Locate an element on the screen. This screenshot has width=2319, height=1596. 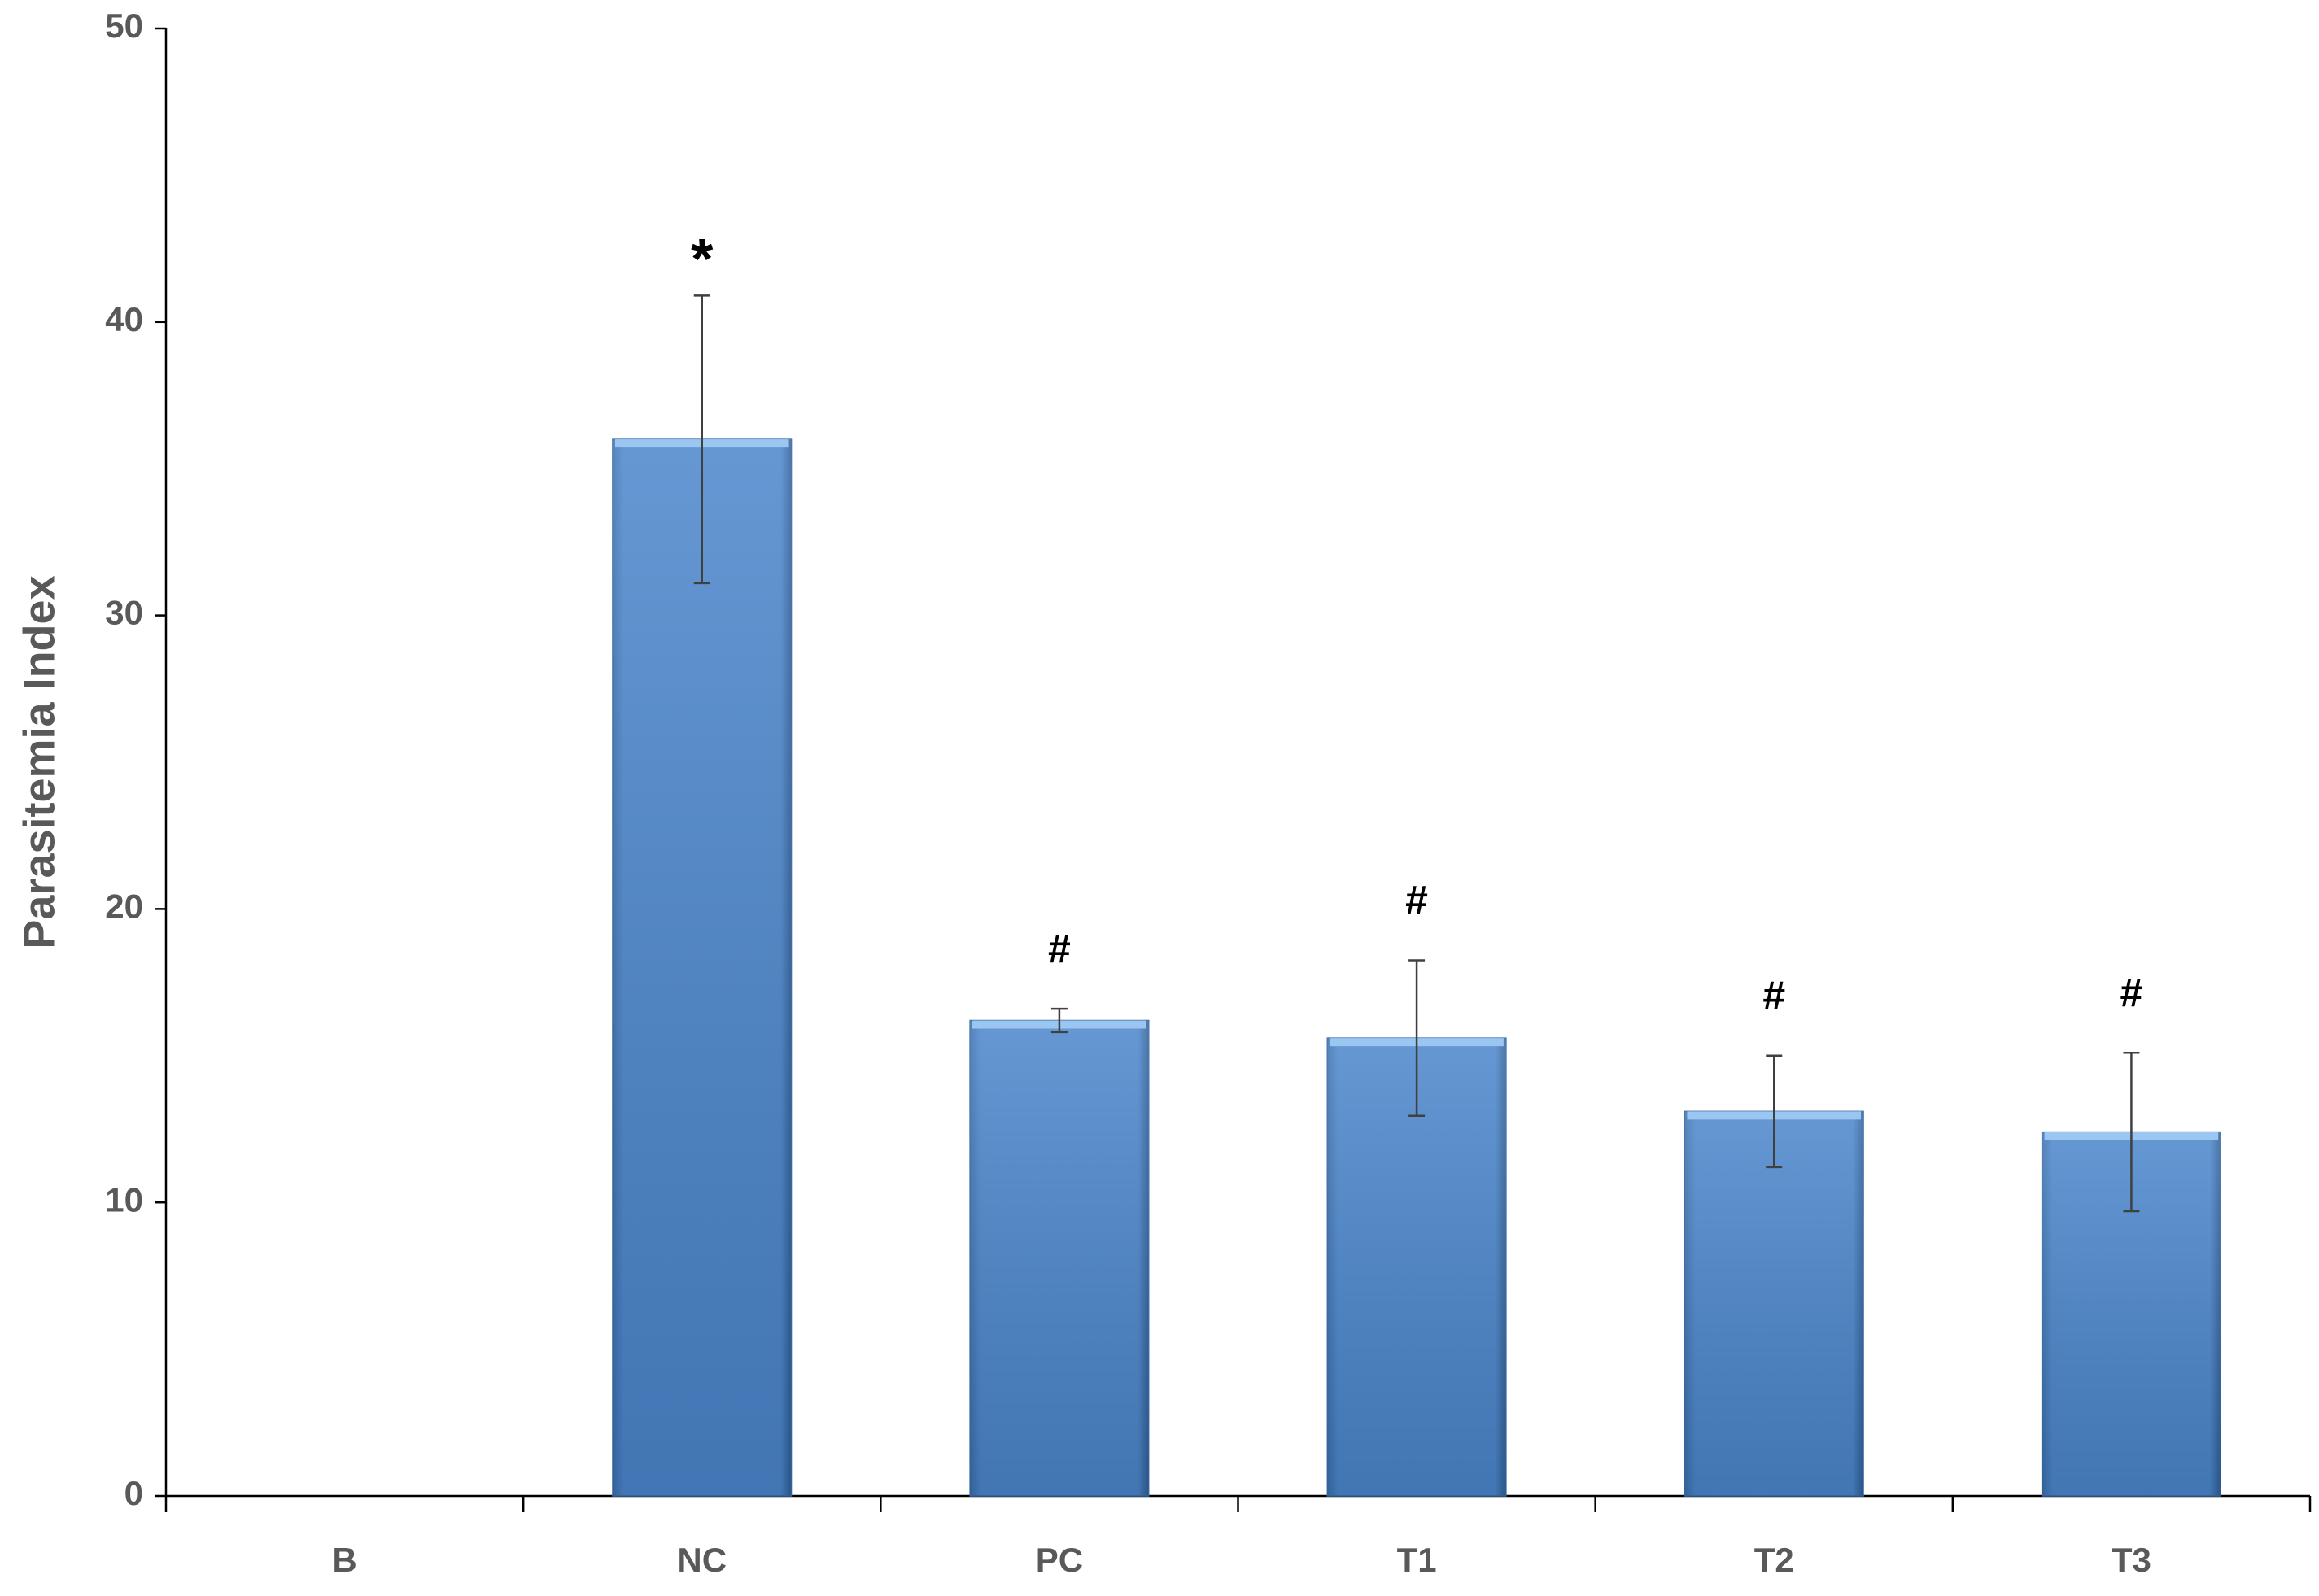
x-tick-label: B is located at coordinates (344, 1560).